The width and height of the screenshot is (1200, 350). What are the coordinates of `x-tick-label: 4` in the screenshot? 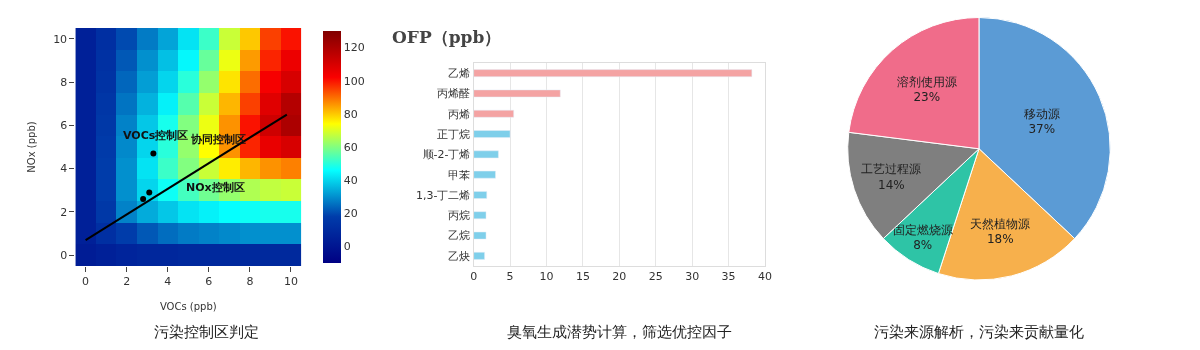 It's located at (168, 282).